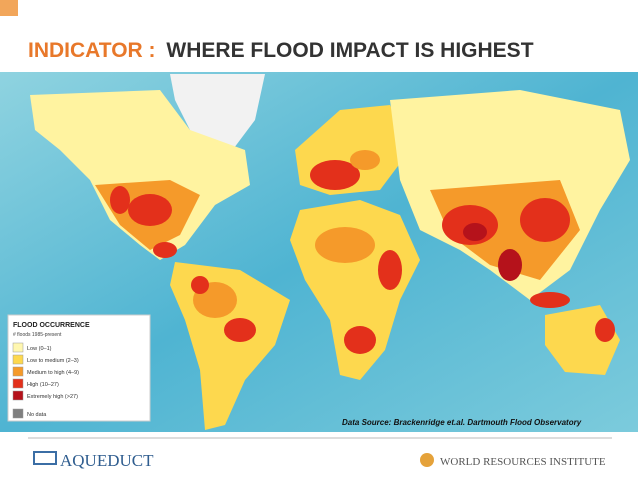 This screenshot has width=638, height=479. I want to click on legend-label: High (10–27), so click(43, 385).